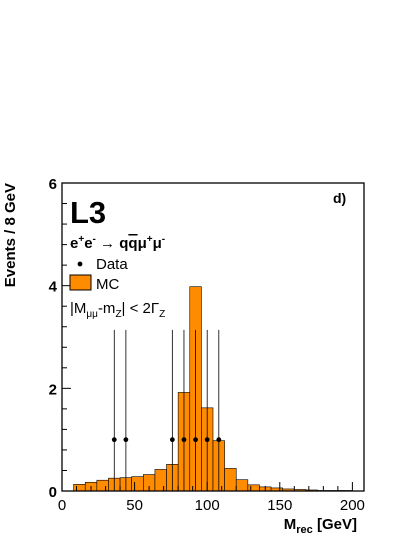  Describe the element at coordinates (207, 505) in the screenshot. I see `x-tick-label: 100` at that location.